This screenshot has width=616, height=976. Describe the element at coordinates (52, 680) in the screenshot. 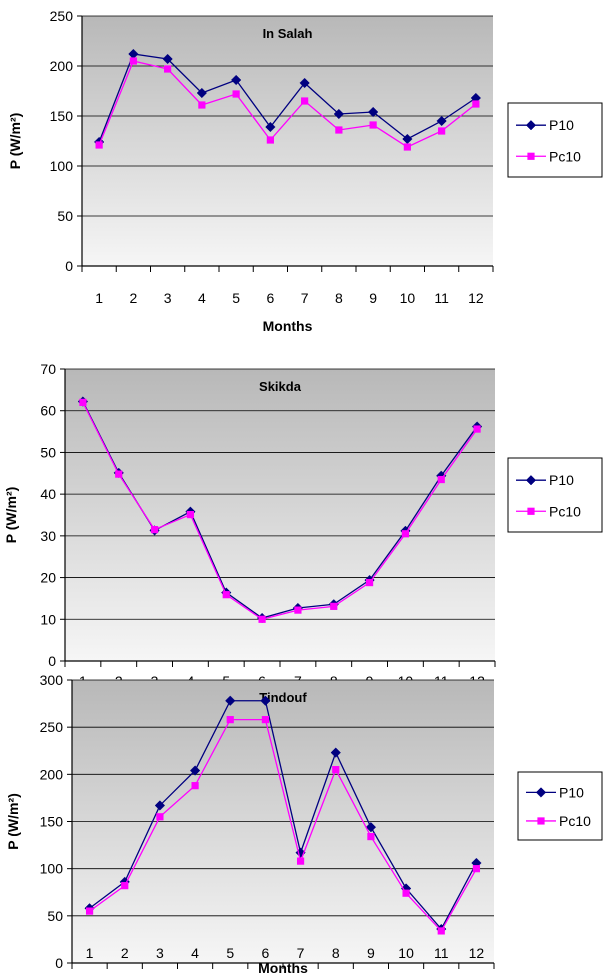

I see `y-tick-label: 300` at that location.